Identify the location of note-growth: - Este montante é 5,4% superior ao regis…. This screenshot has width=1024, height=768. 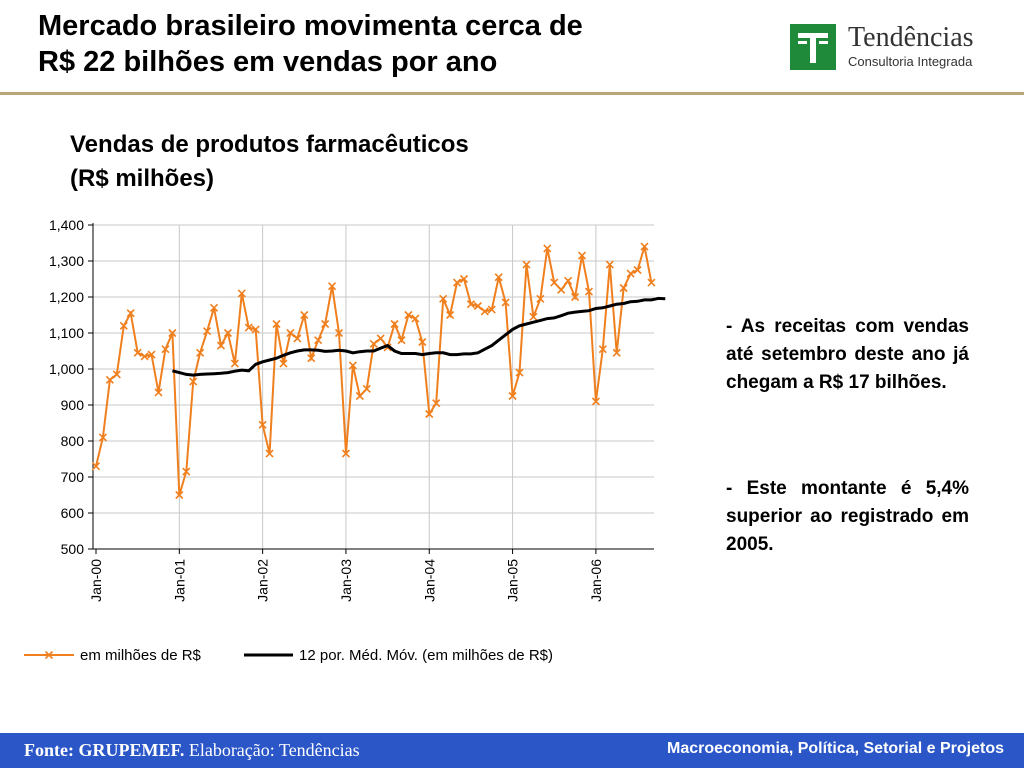
(847, 516).